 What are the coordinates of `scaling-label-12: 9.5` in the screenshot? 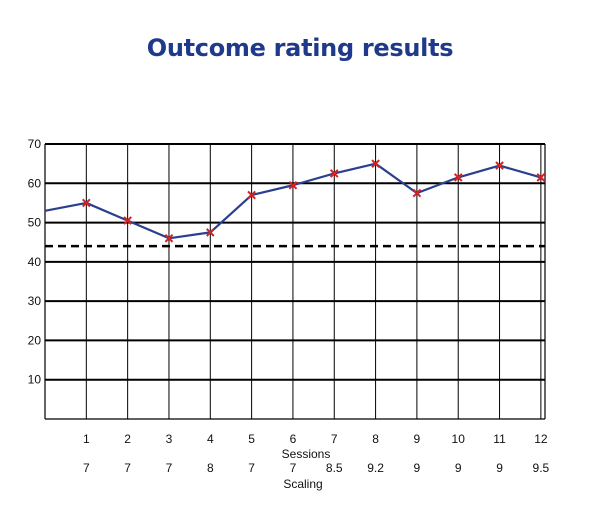 It's located at (541, 468).